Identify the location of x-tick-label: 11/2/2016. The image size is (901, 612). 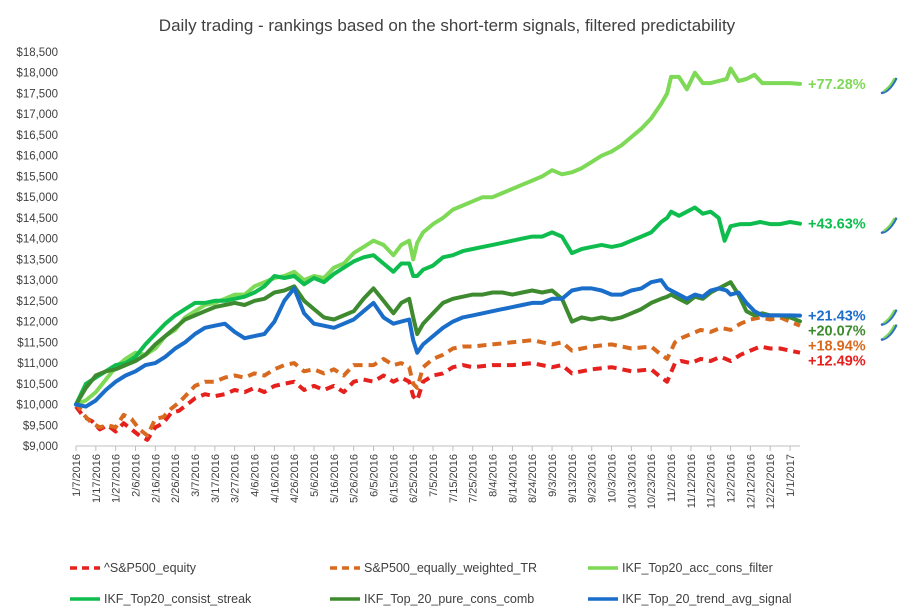
(672, 478).